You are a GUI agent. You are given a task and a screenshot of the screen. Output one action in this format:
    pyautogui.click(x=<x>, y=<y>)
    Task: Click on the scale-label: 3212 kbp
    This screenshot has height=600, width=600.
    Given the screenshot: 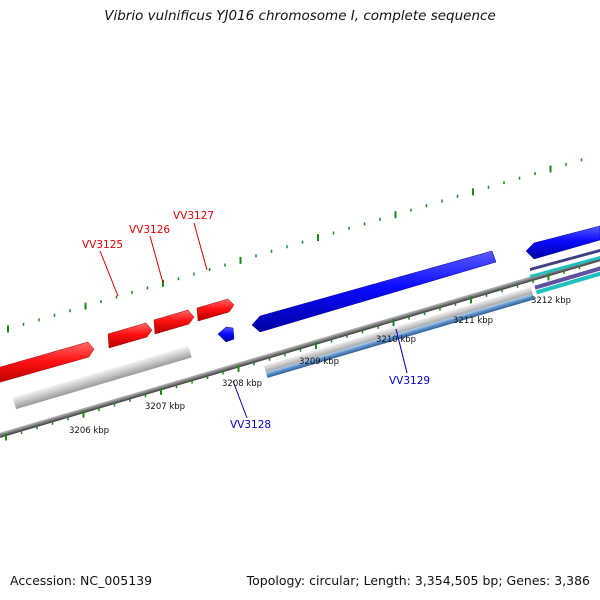 What is the action you would take?
    pyautogui.click(x=551, y=301)
    